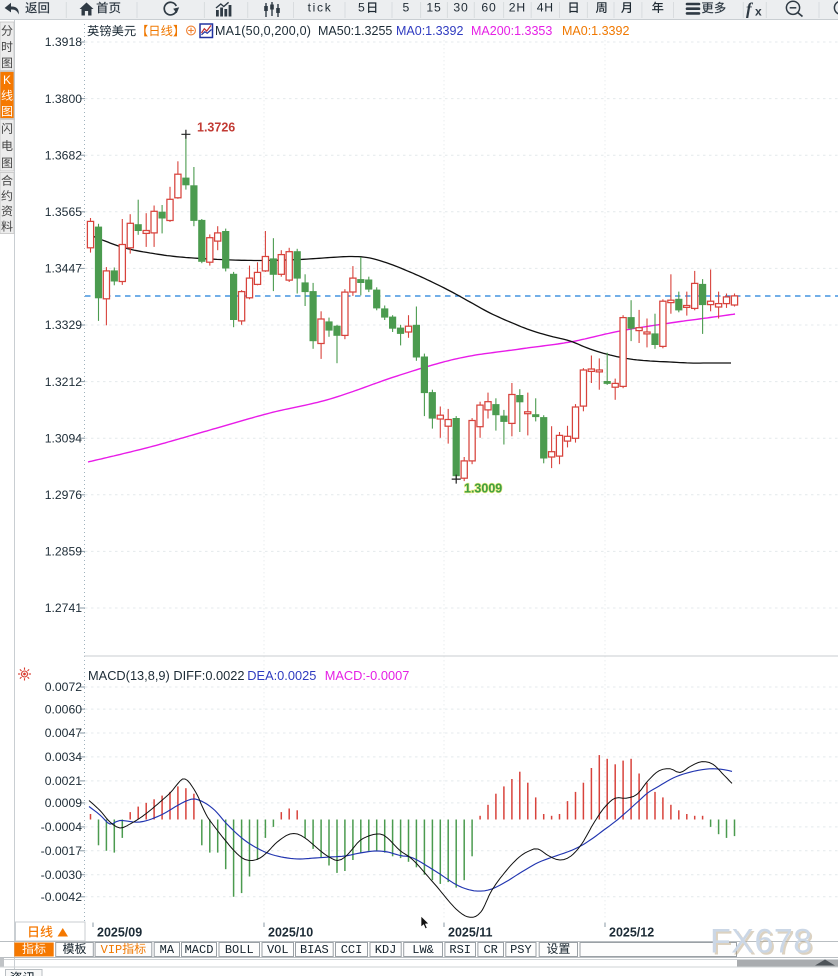 The width and height of the screenshot is (838, 976). I want to click on svg-text: 0.0034, so click(63, 757).